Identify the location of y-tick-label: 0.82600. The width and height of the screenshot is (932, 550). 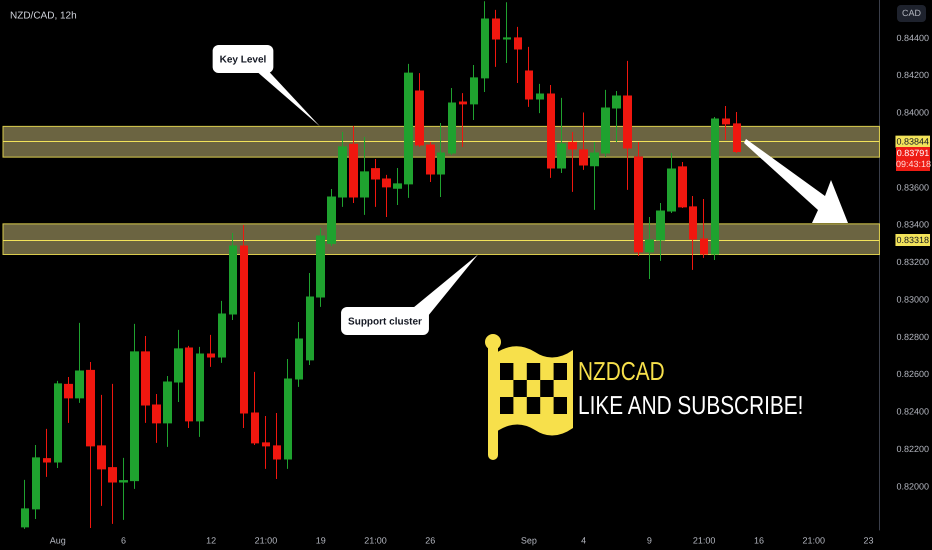
(913, 374).